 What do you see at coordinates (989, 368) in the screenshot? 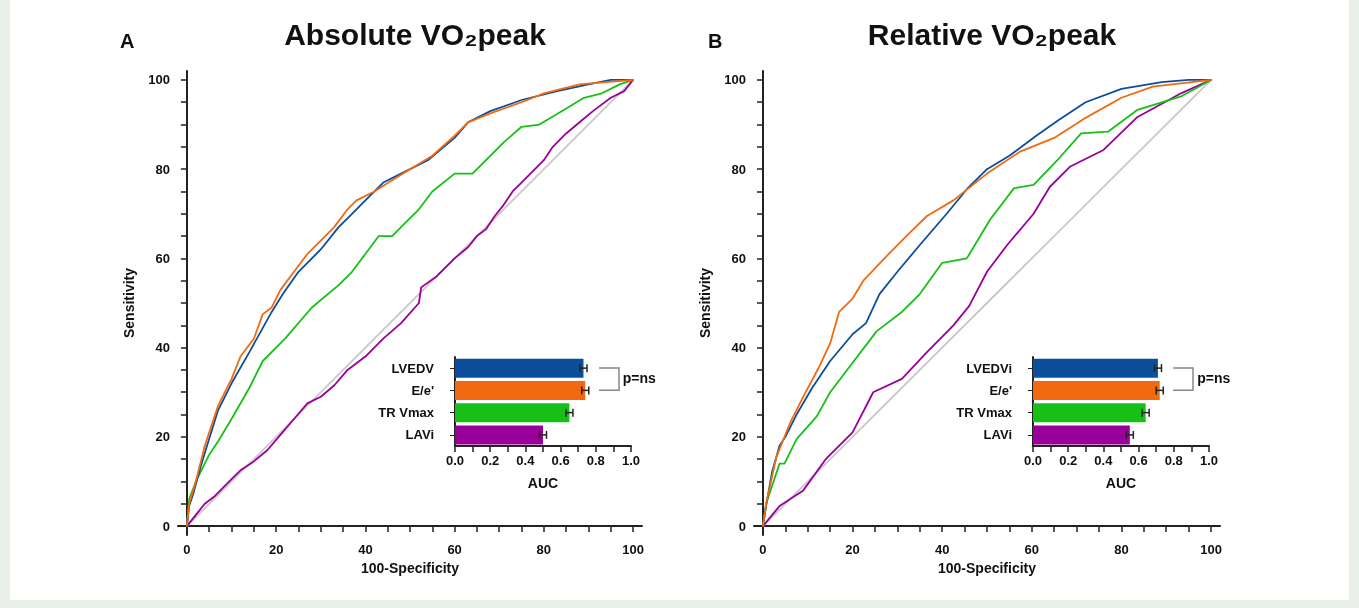
I see `y-tick-label: LVEDVi` at bounding box center [989, 368].